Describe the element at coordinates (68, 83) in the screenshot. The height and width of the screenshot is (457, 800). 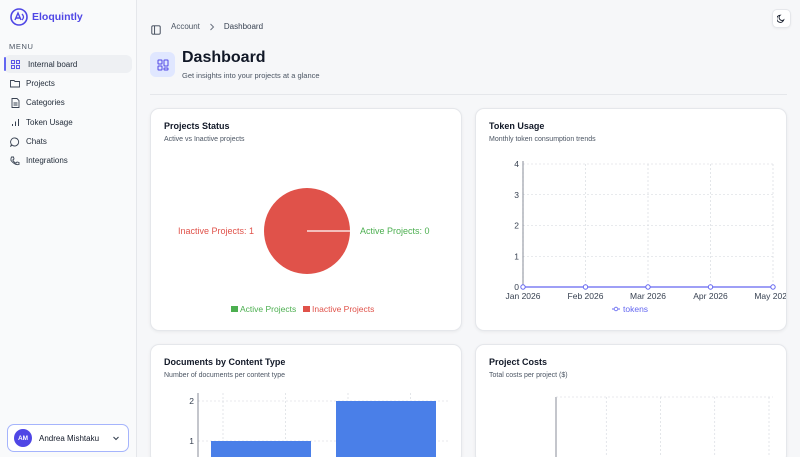
I see `sidebar-item-projects: Projects` at that location.